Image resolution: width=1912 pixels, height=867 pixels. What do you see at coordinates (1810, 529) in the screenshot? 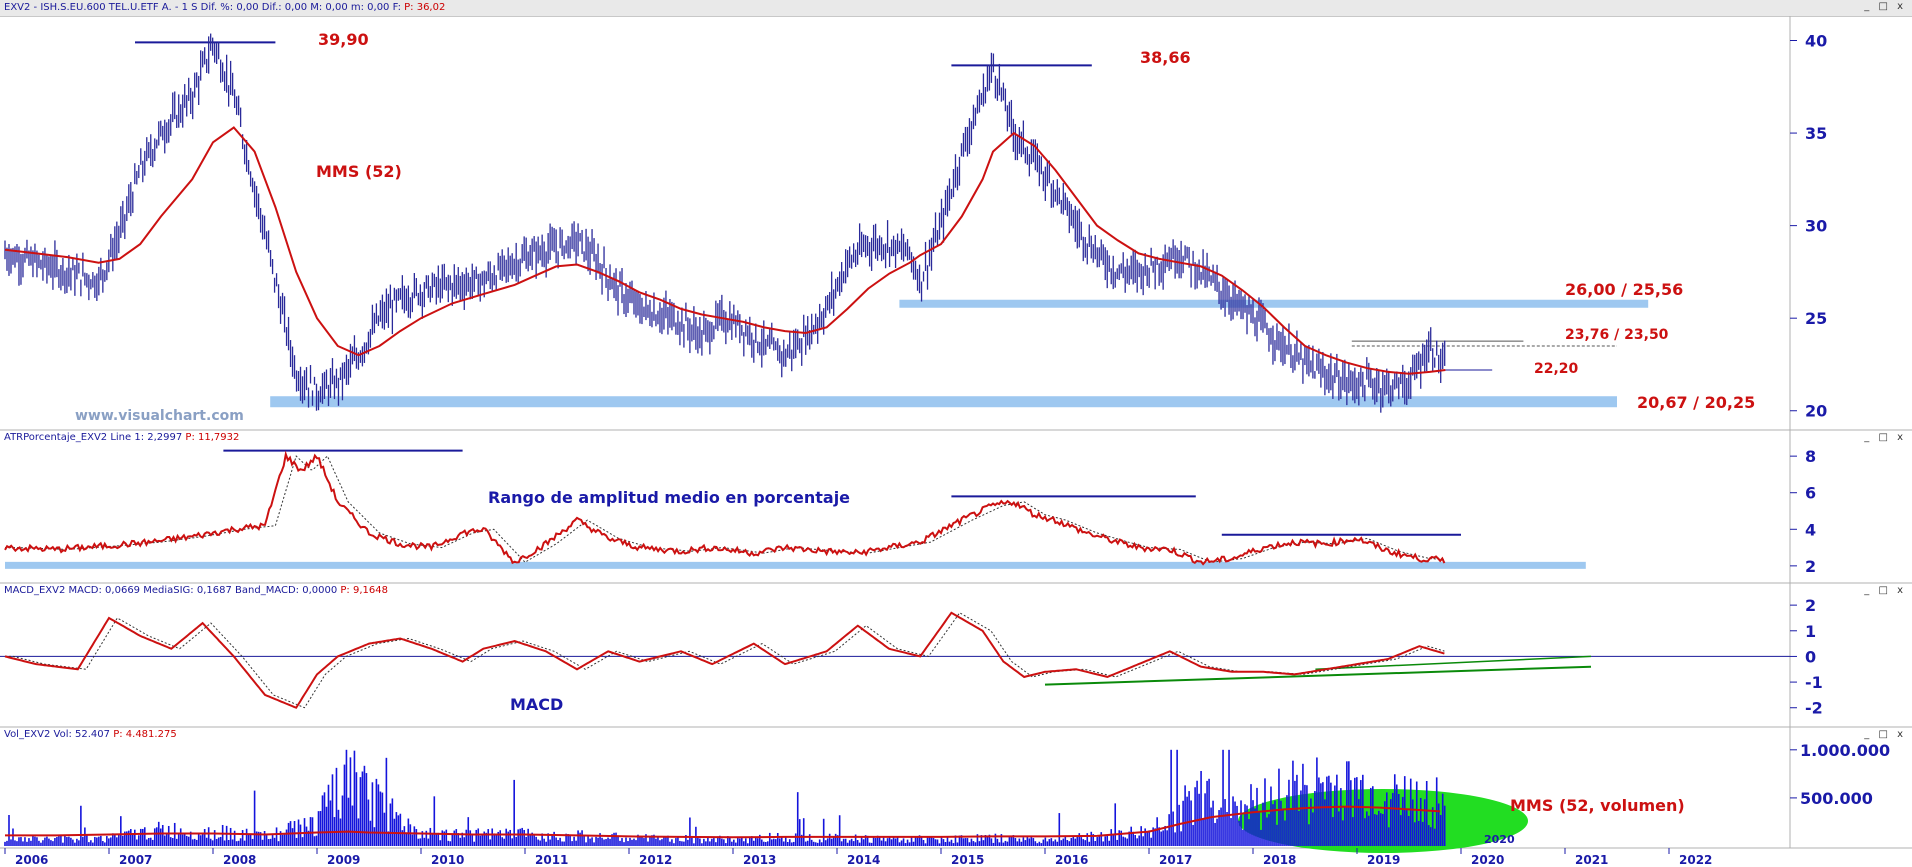
I see `atr-axis-label: 4` at bounding box center [1810, 529].